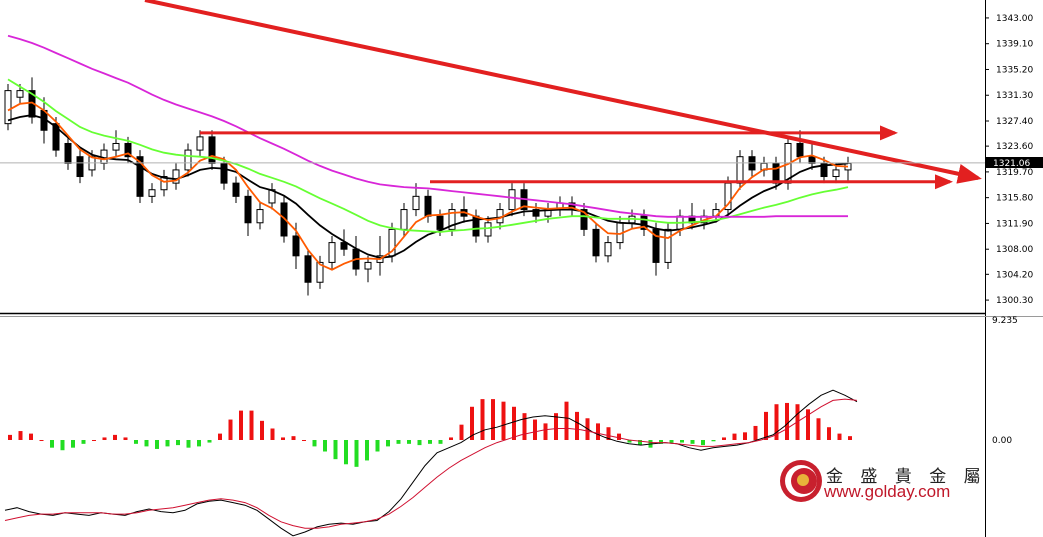 The width and height of the screenshot is (1043, 537). I want to click on price-tick-label: 1315.80, so click(1014, 199).